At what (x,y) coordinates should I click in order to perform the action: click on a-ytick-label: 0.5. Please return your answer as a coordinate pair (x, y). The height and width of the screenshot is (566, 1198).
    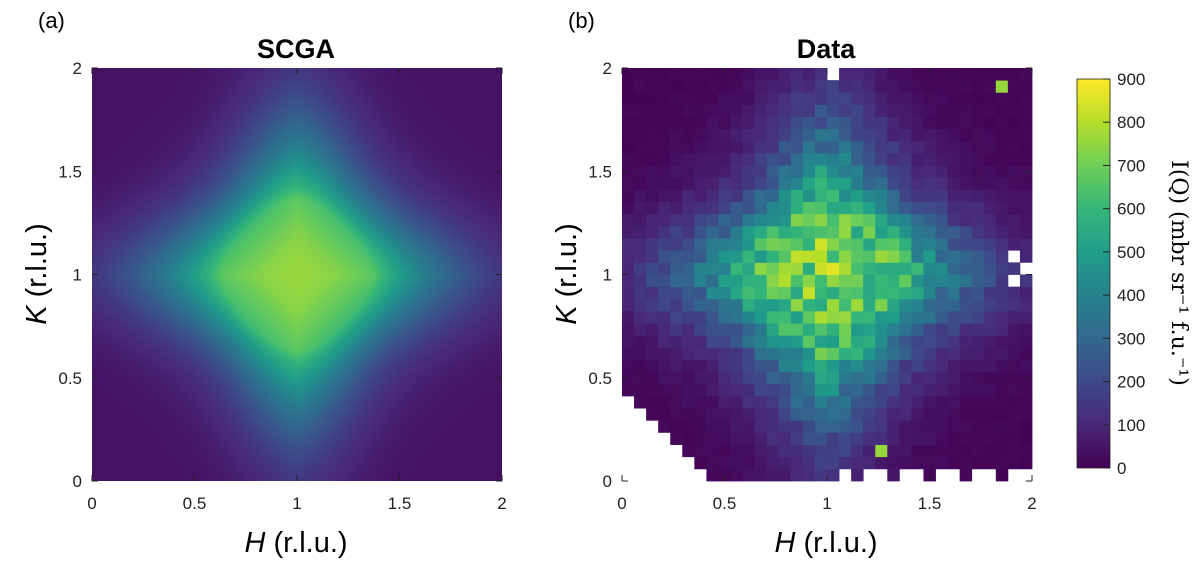
    Looking at the image, I should click on (70, 378).